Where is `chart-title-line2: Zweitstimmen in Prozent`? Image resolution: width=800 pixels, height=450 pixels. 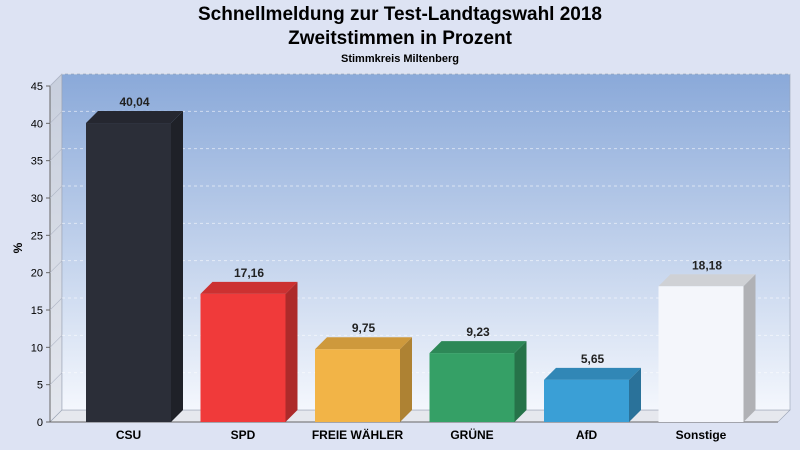
chart-title-line2: Zweitstimmen in Prozent is located at coordinates (400, 38).